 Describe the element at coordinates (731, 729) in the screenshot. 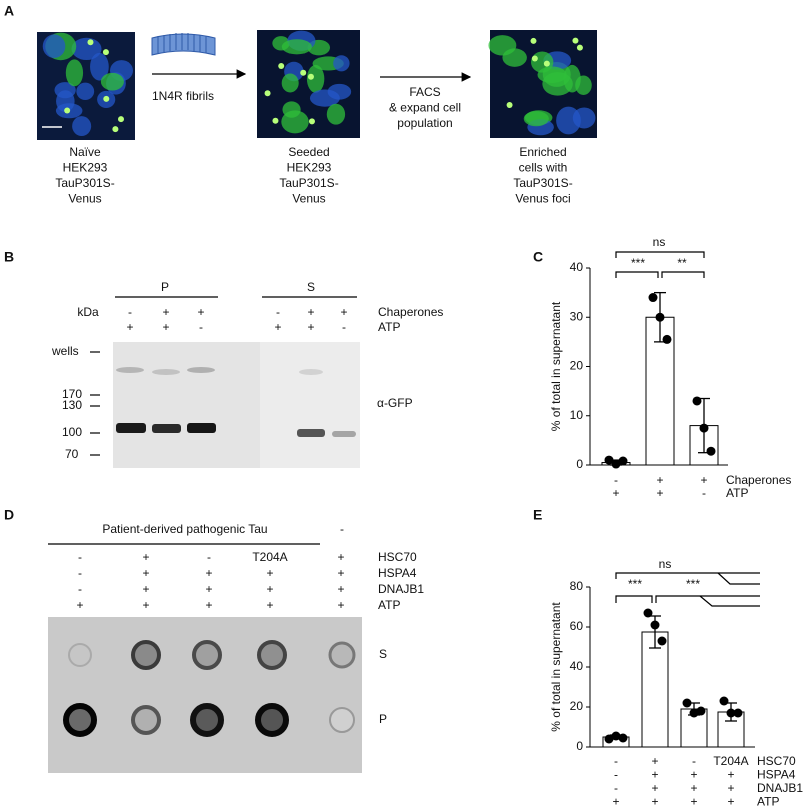

I see `bar` at that location.